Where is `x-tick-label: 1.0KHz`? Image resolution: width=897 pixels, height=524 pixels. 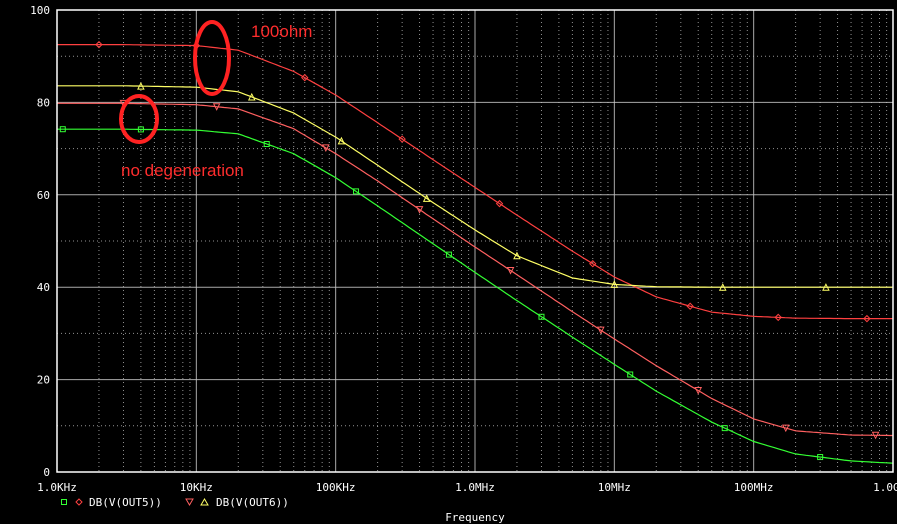 x-tick-label: 1.0KHz is located at coordinates (57, 487).